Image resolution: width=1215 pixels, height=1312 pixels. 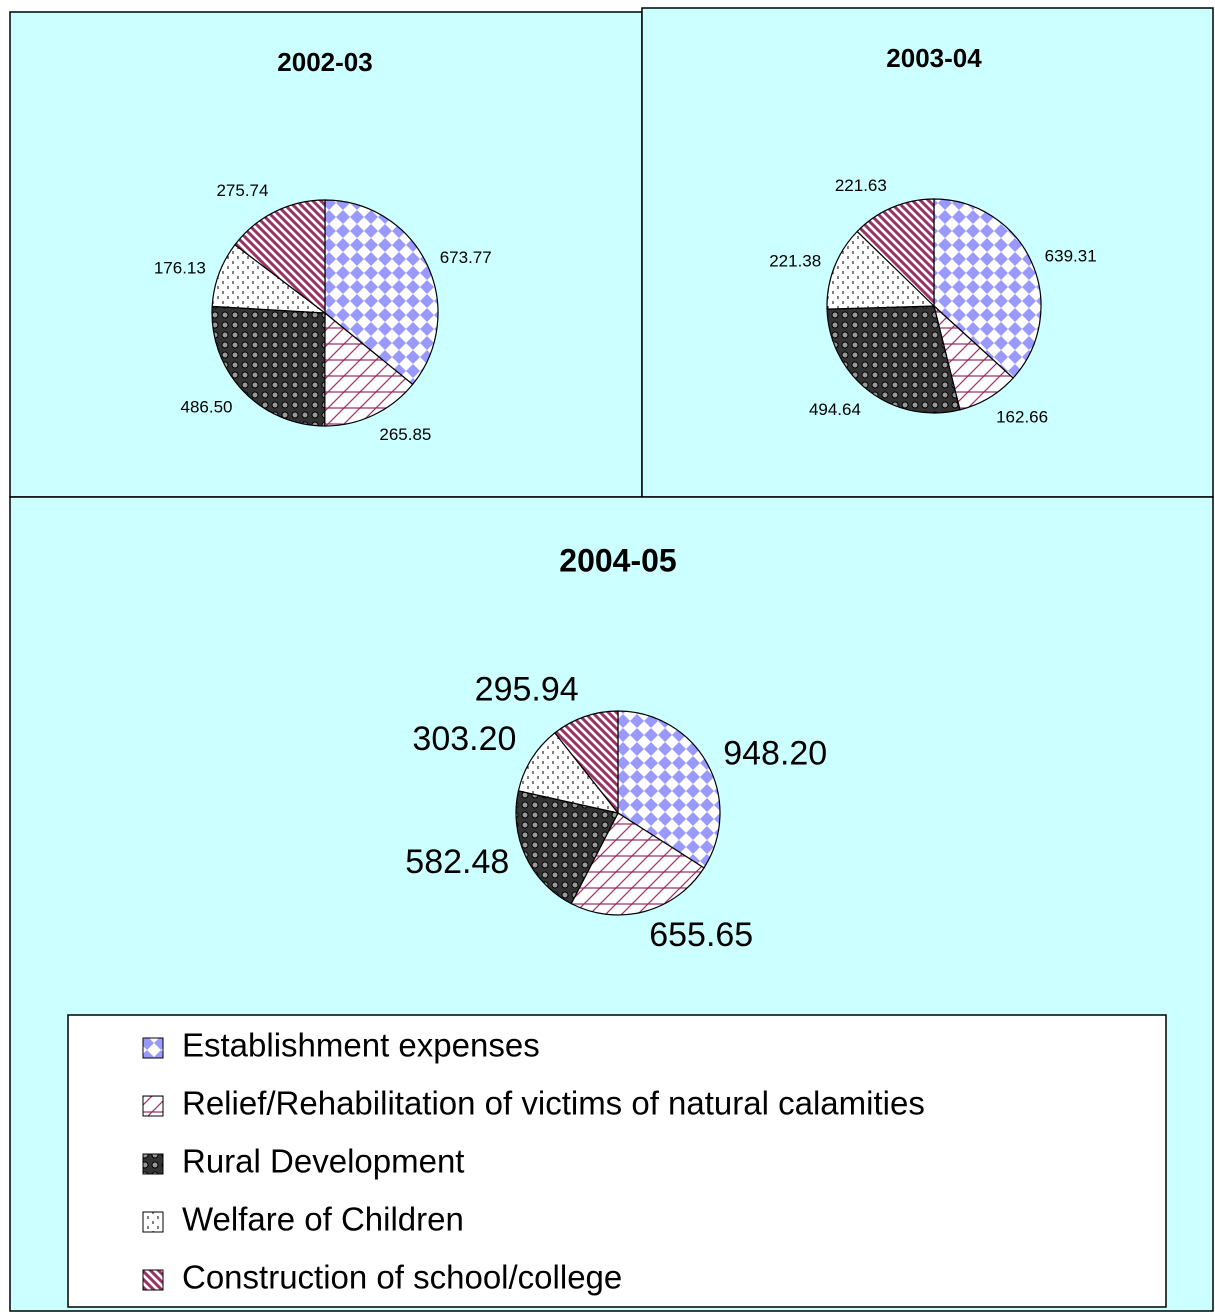 I want to click on data-label: 948.20, so click(x=775, y=753).